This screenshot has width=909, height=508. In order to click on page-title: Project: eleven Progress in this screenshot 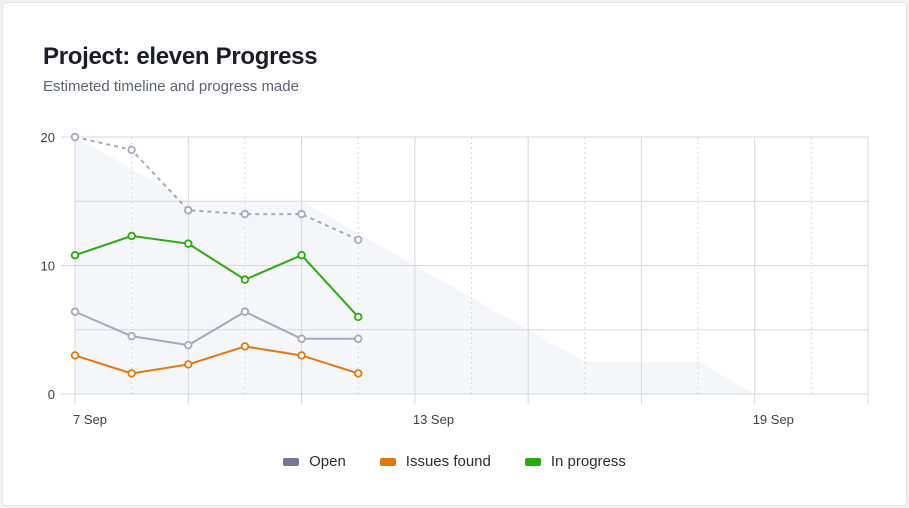, I will do `click(180, 56)`.